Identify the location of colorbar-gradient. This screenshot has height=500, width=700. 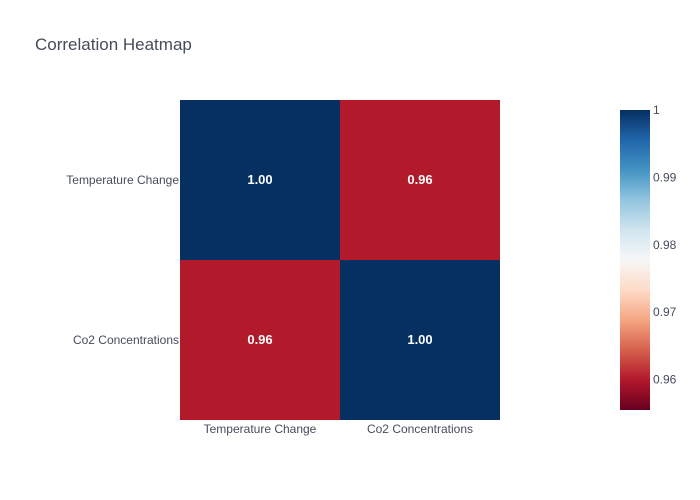
(635, 260).